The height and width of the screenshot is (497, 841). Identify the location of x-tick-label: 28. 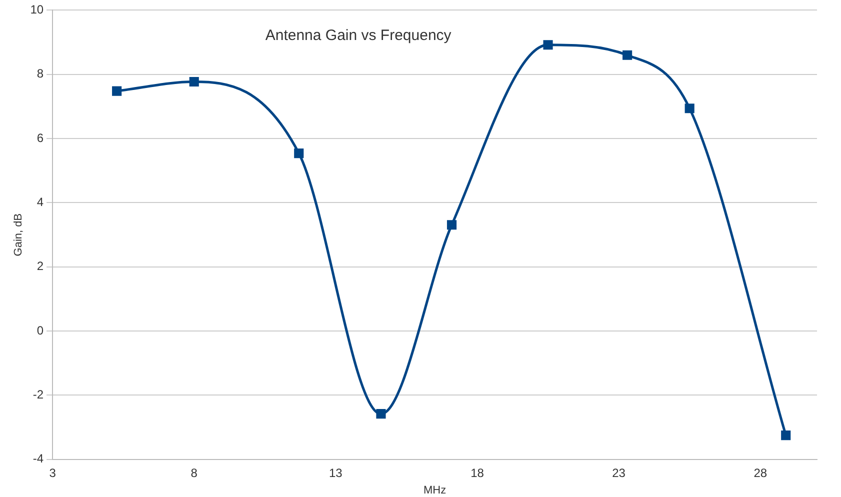
(761, 473).